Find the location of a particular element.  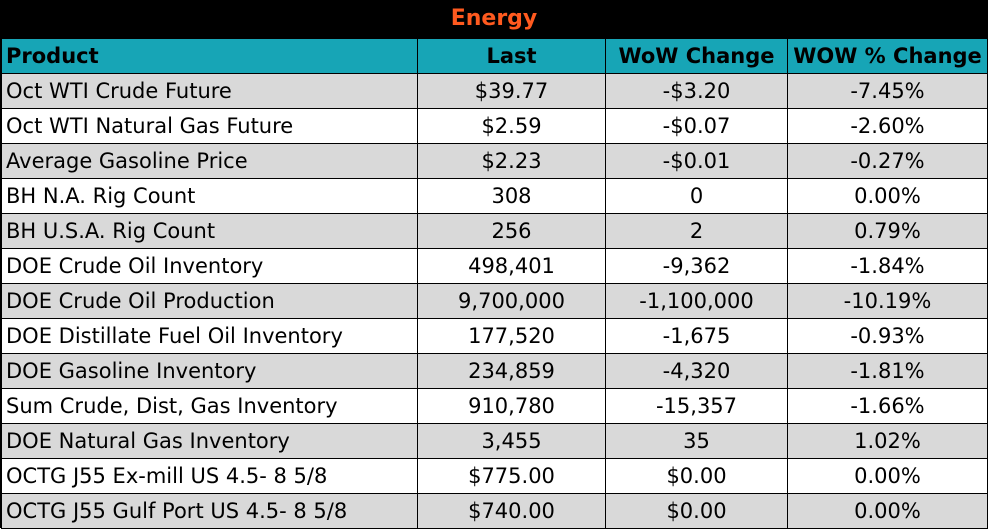

cell-wow-change: 35 is located at coordinates (696, 441).